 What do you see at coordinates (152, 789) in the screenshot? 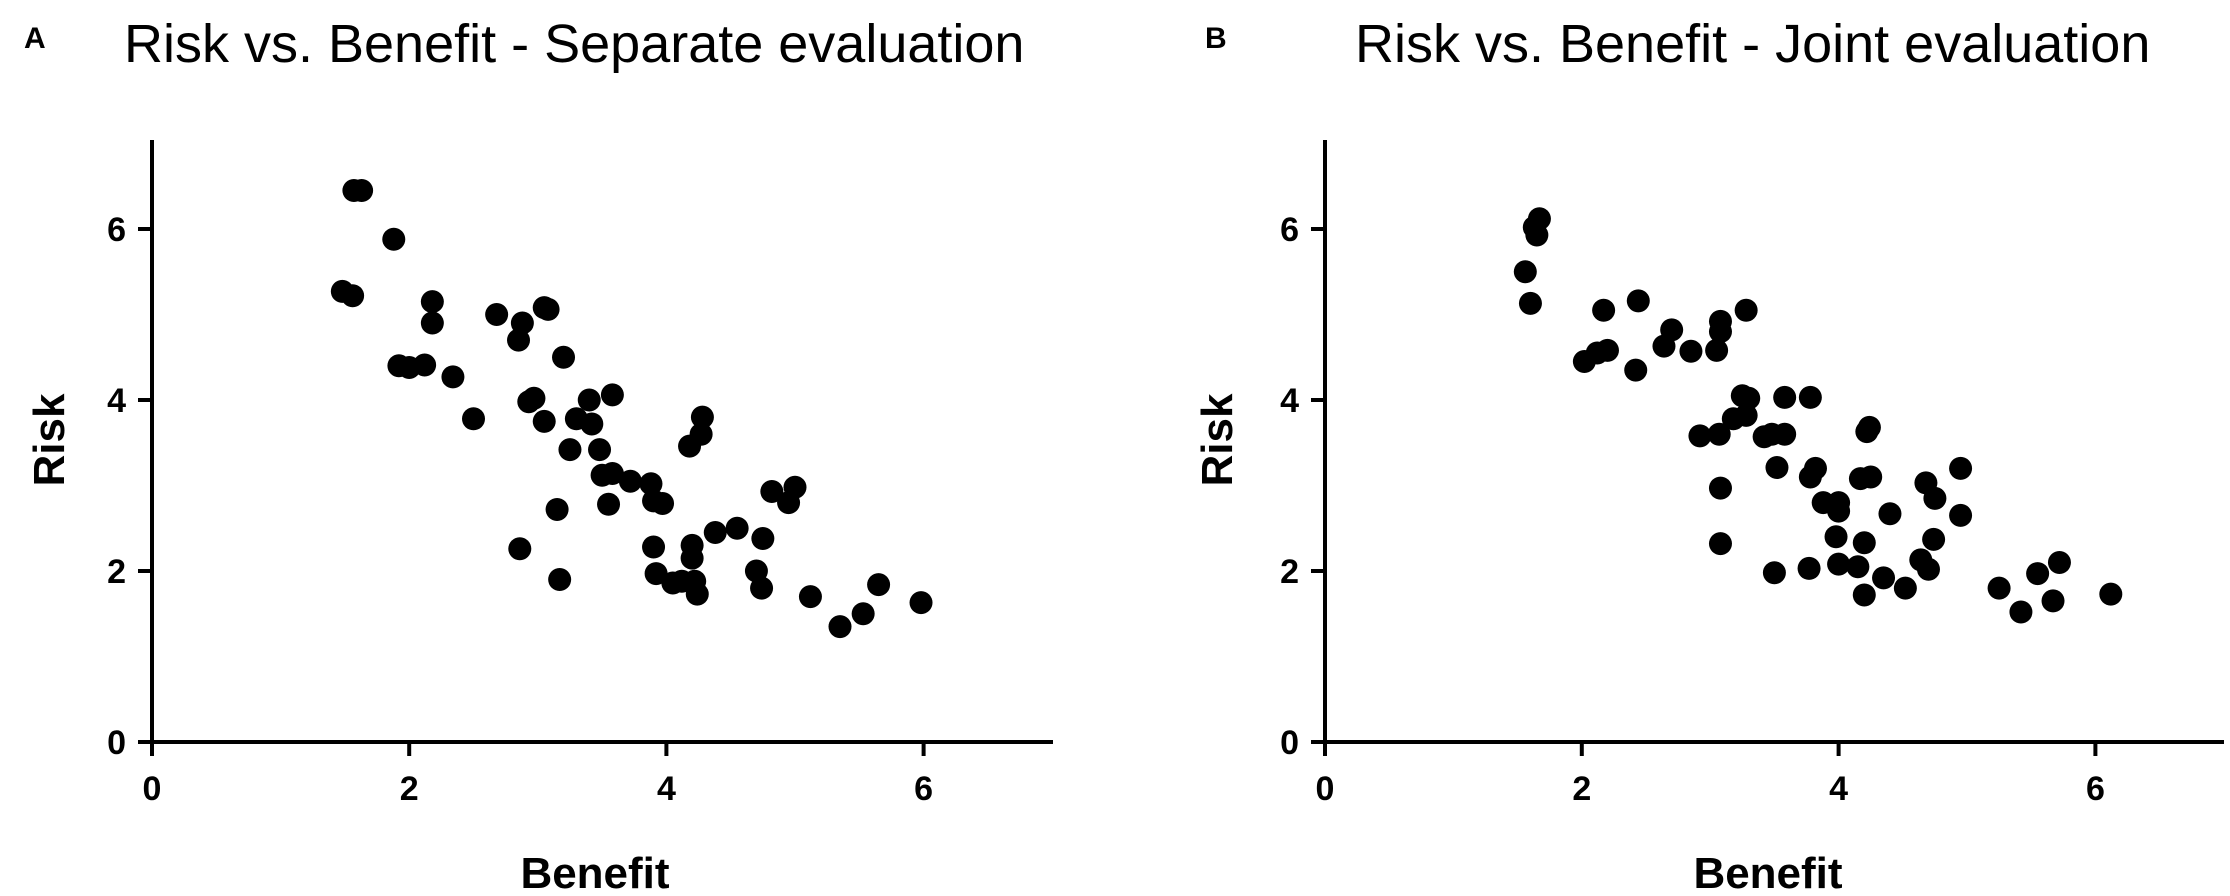
I see `x-tick-label-a: 0` at bounding box center [152, 789].